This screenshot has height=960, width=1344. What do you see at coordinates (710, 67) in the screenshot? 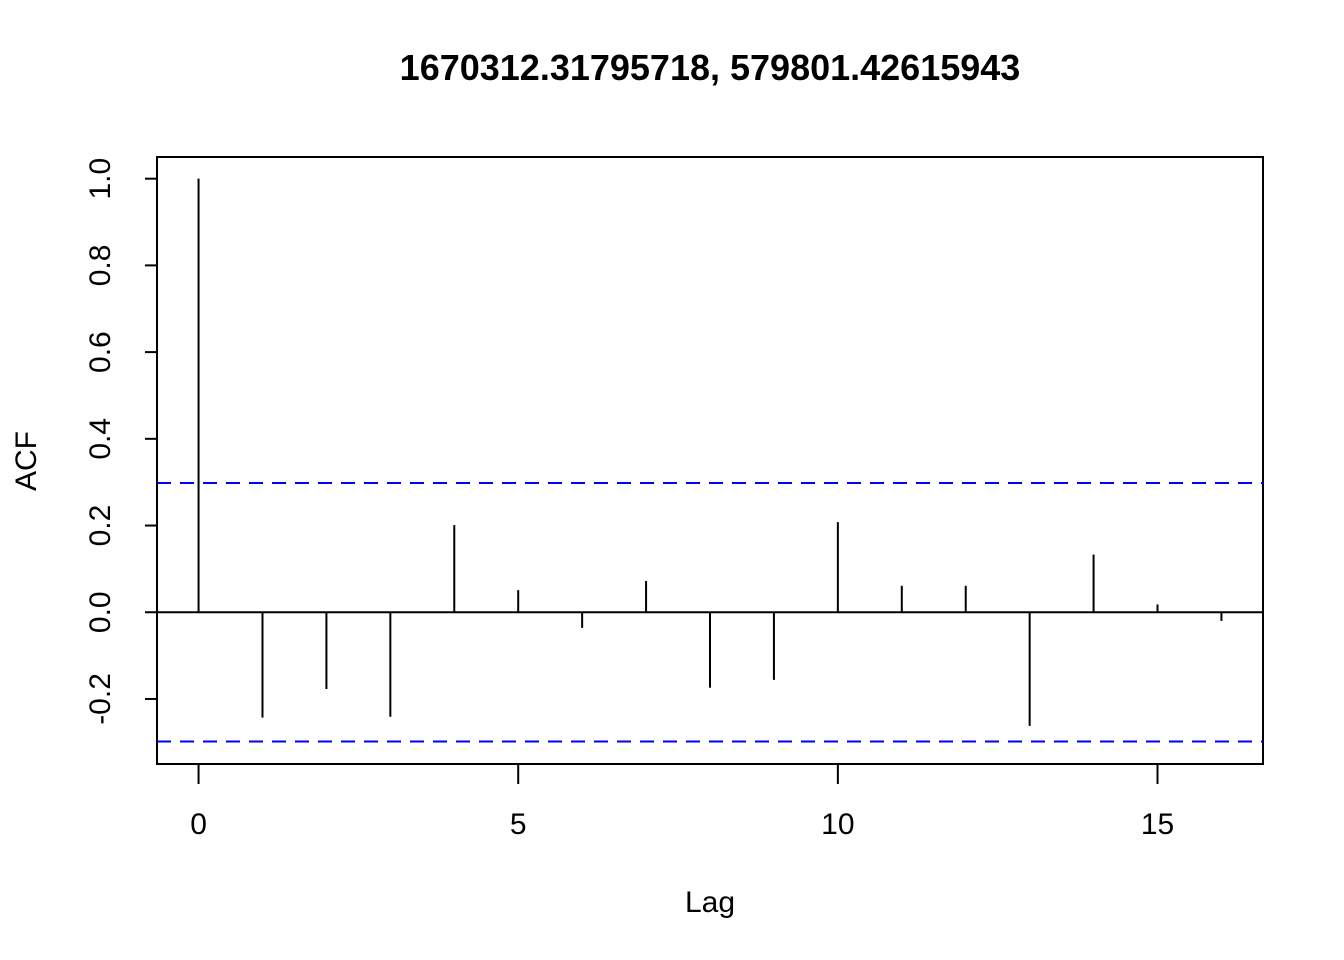
I see `chart-title: 1670312.31795718, 579801.42615943` at bounding box center [710, 67].